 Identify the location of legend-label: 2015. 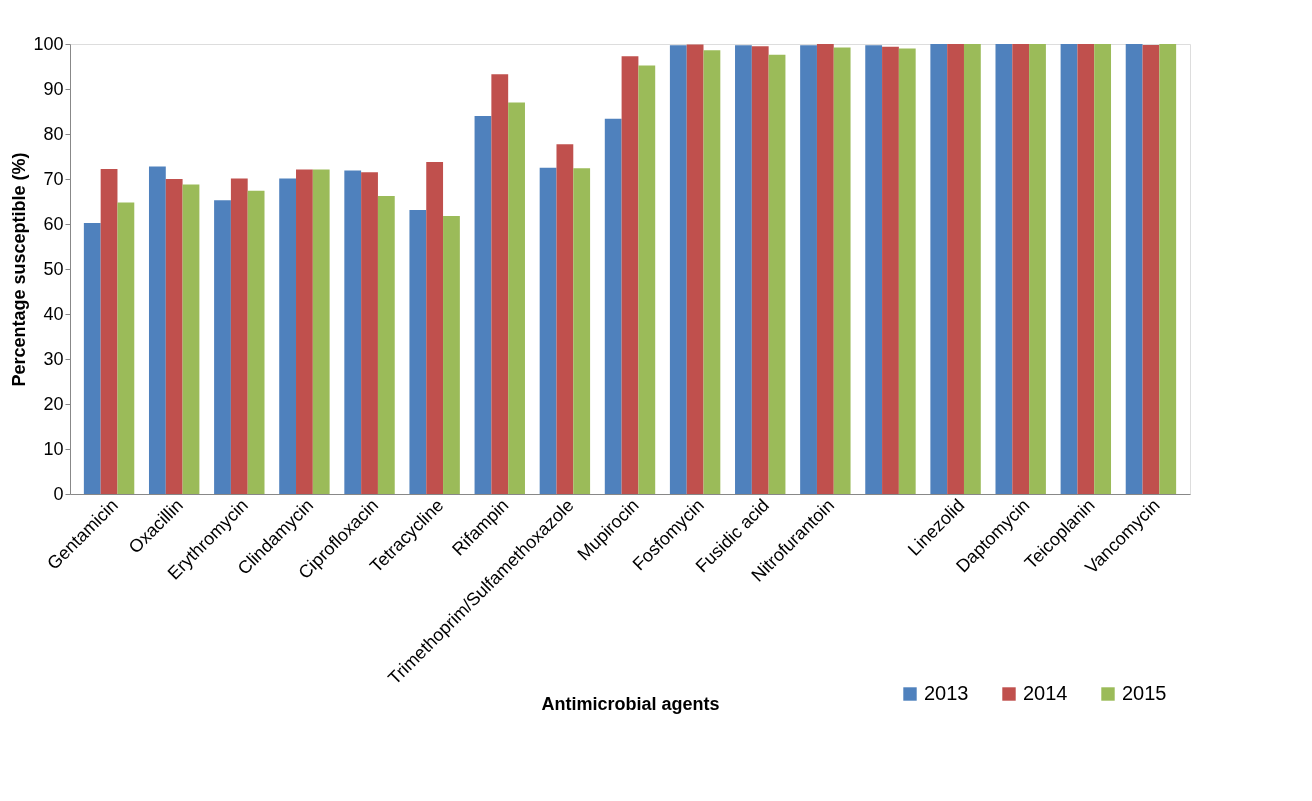
(1144, 693).